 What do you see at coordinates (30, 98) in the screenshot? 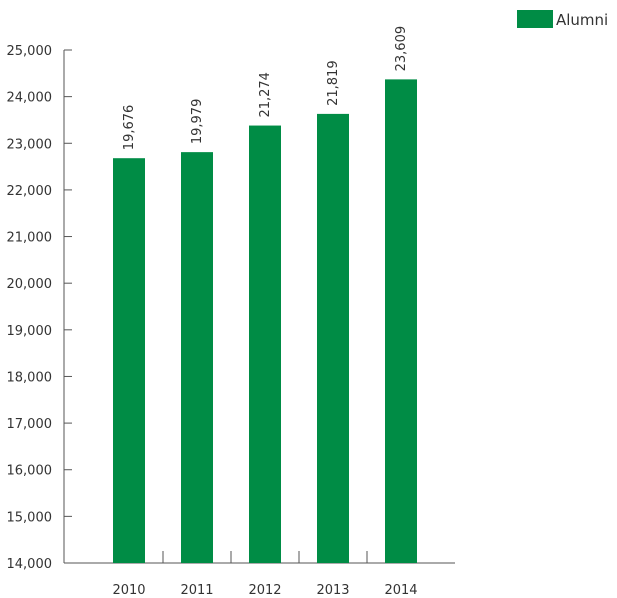
I see `y-tick-label: 24,000` at bounding box center [30, 98].